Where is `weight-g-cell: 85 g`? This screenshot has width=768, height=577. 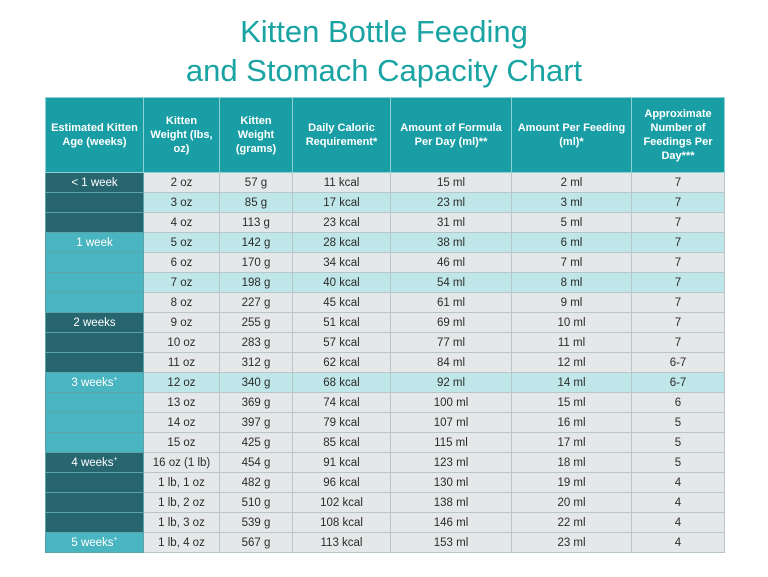
weight-g-cell: 85 g is located at coordinates (256, 202).